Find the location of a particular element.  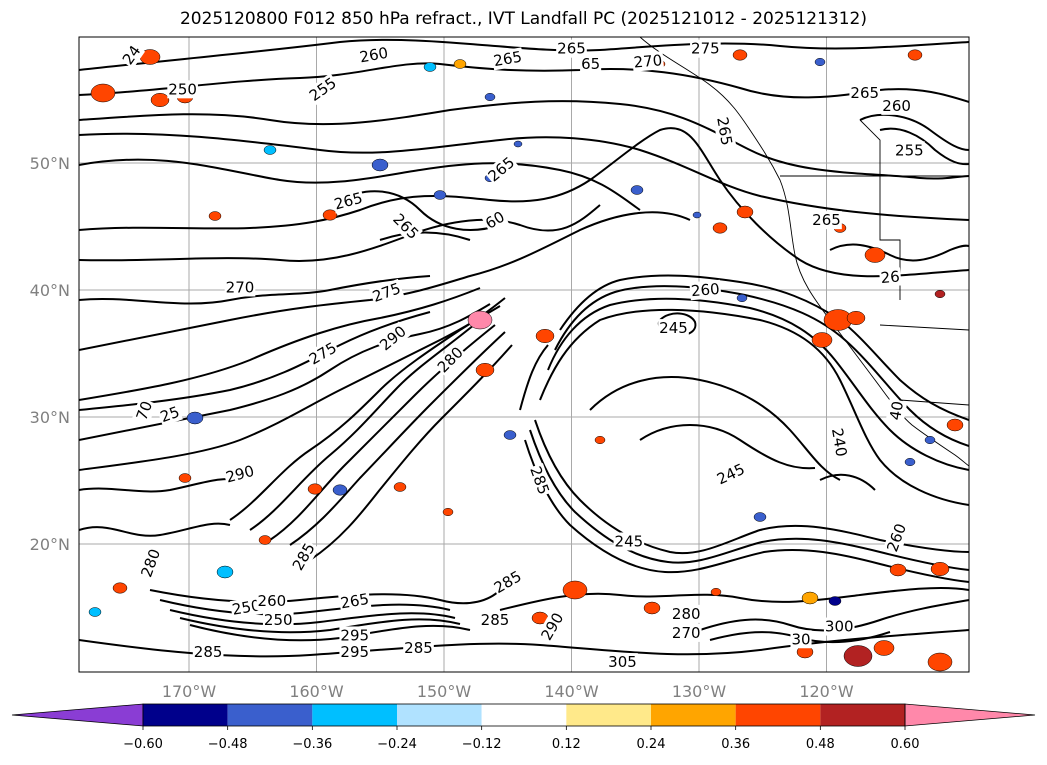

contour-label: 255 is located at coordinates (909, 150).